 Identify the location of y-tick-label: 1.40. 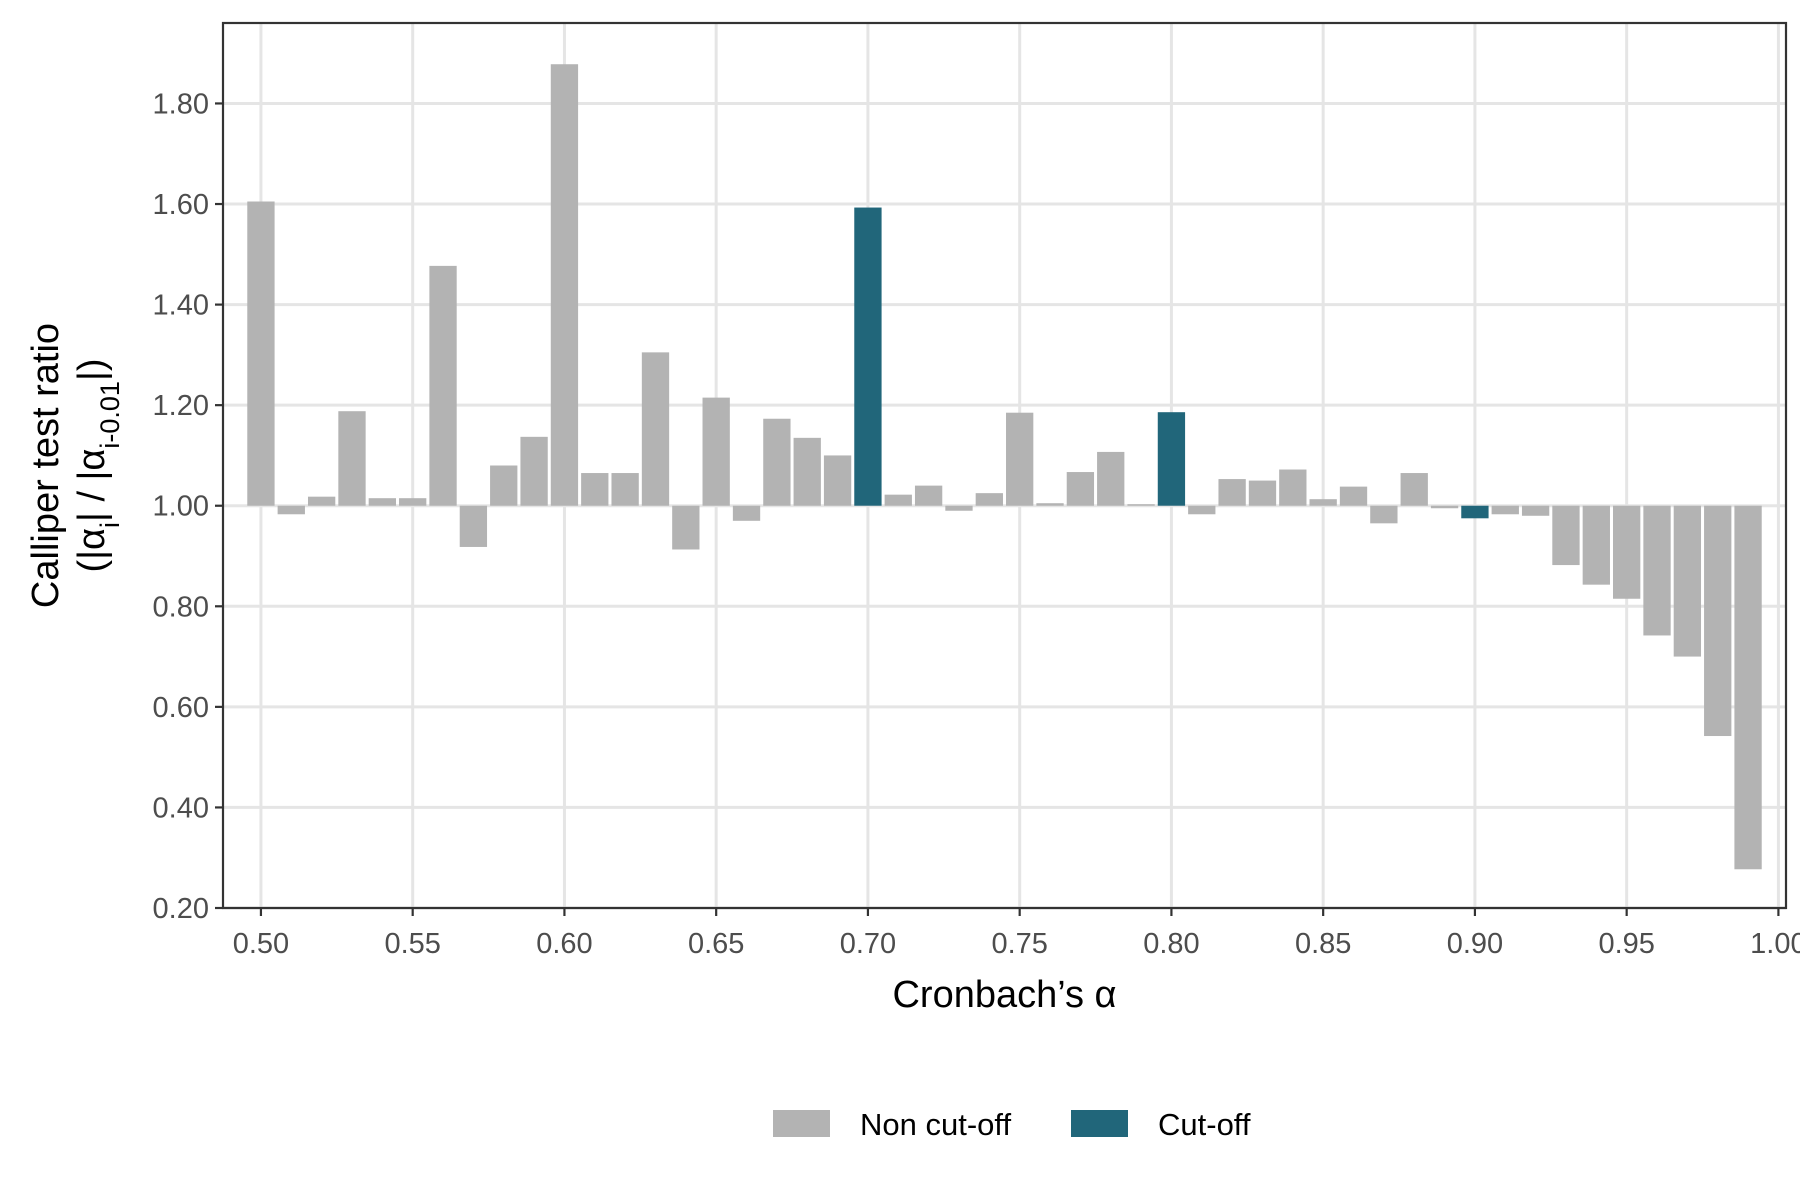
(181, 306).